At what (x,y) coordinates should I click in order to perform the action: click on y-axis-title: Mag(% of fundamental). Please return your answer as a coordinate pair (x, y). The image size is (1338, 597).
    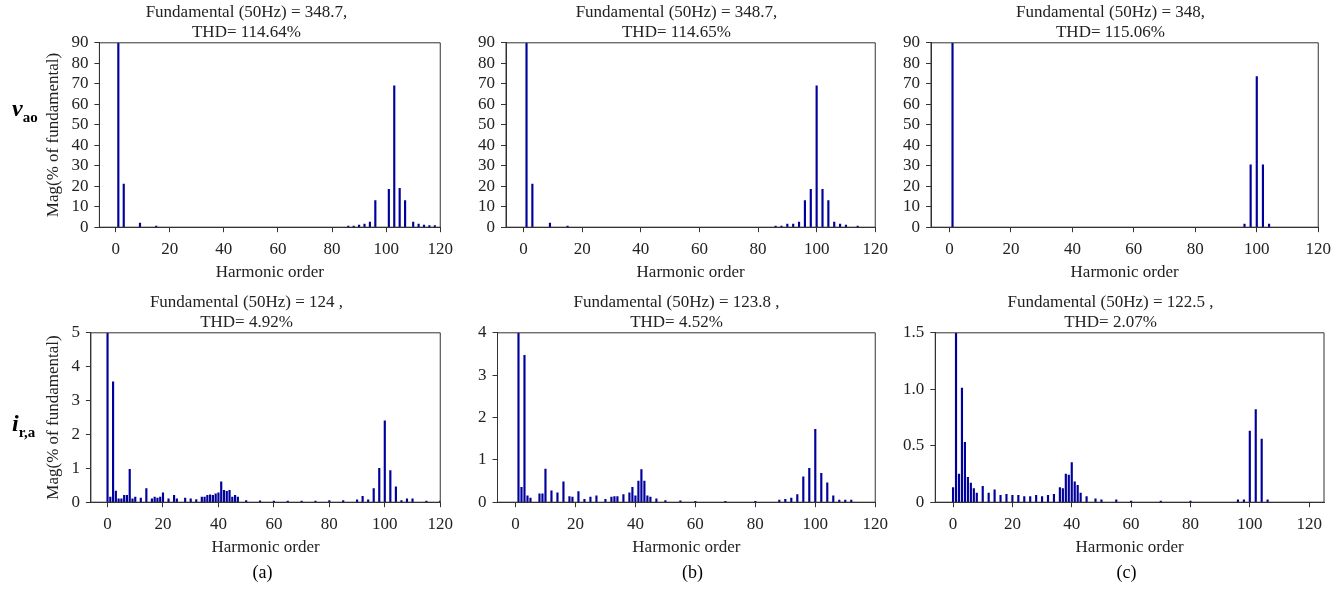
    Looking at the image, I should click on (52, 135).